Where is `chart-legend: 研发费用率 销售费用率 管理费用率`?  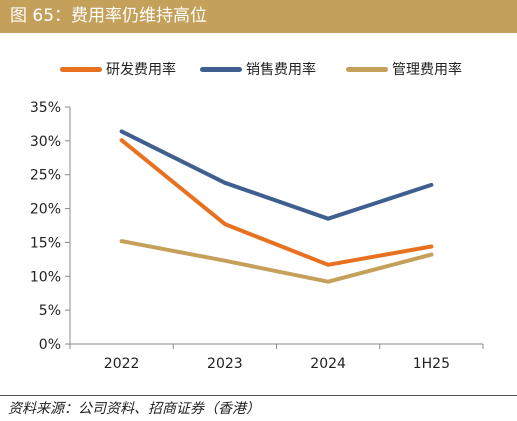
chart-legend: 研发费用率 销售费用率 管理费用率 is located at coordinates (258, 69).